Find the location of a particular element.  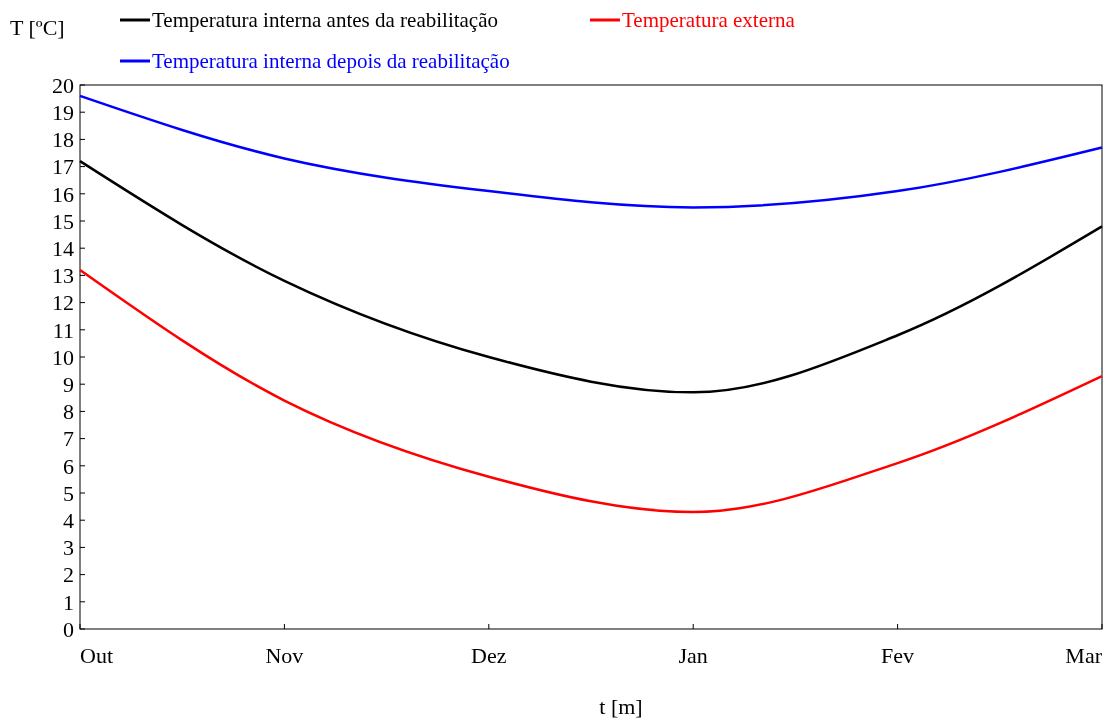

legend-label: Temperatura interna antes da reabilitação is located at coordinates (325, 20).